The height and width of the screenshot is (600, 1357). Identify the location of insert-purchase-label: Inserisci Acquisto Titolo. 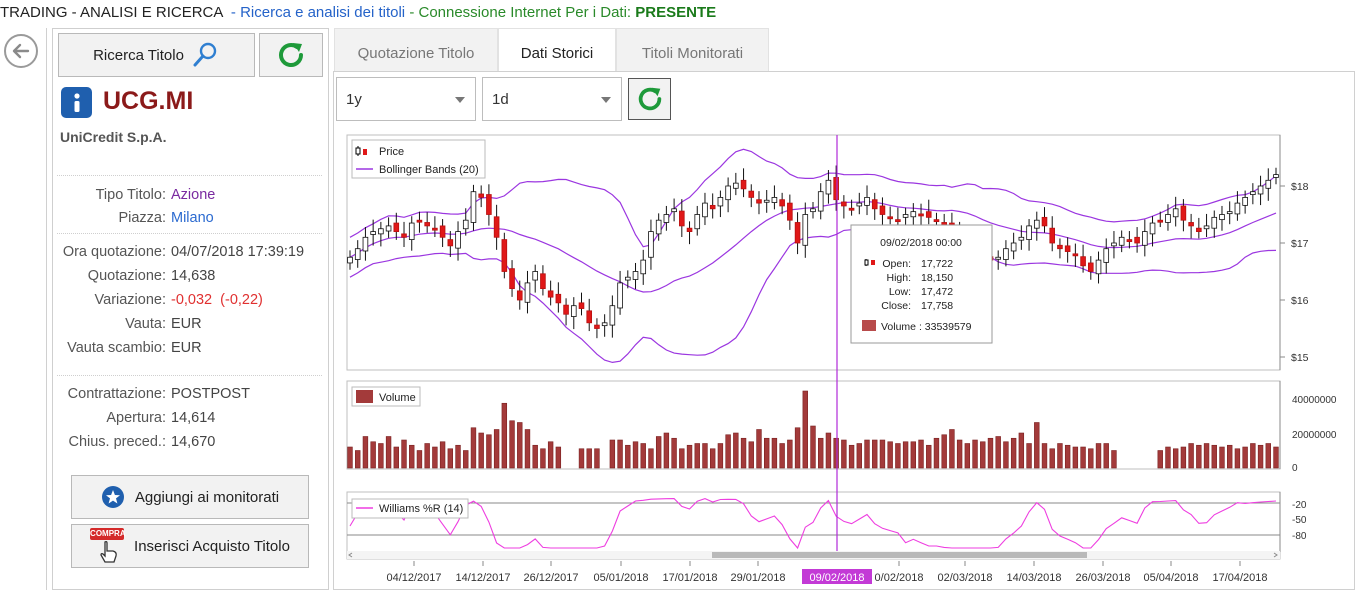
(212, 546).